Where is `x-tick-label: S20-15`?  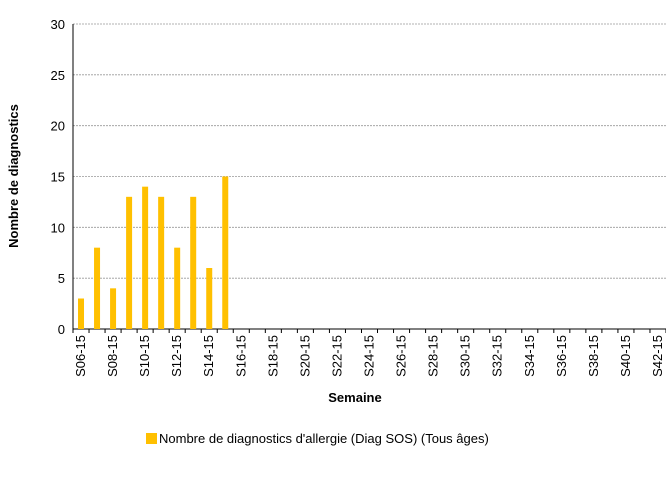
x-tick-label: S20-15 is located at coordinates (304, 356).